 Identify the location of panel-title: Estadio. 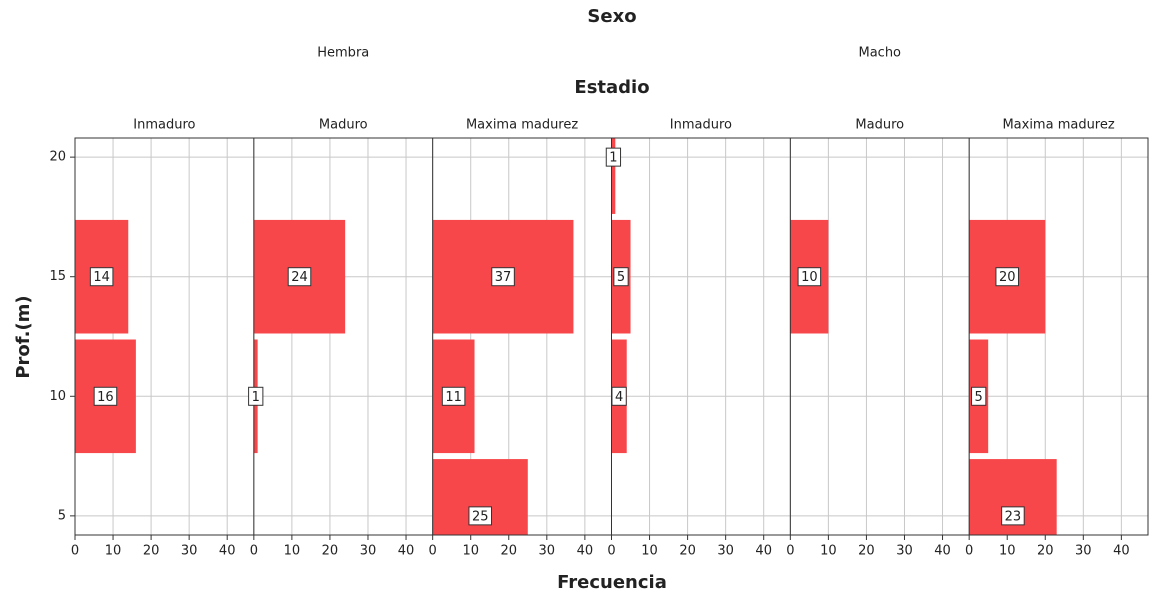
(611, 87).